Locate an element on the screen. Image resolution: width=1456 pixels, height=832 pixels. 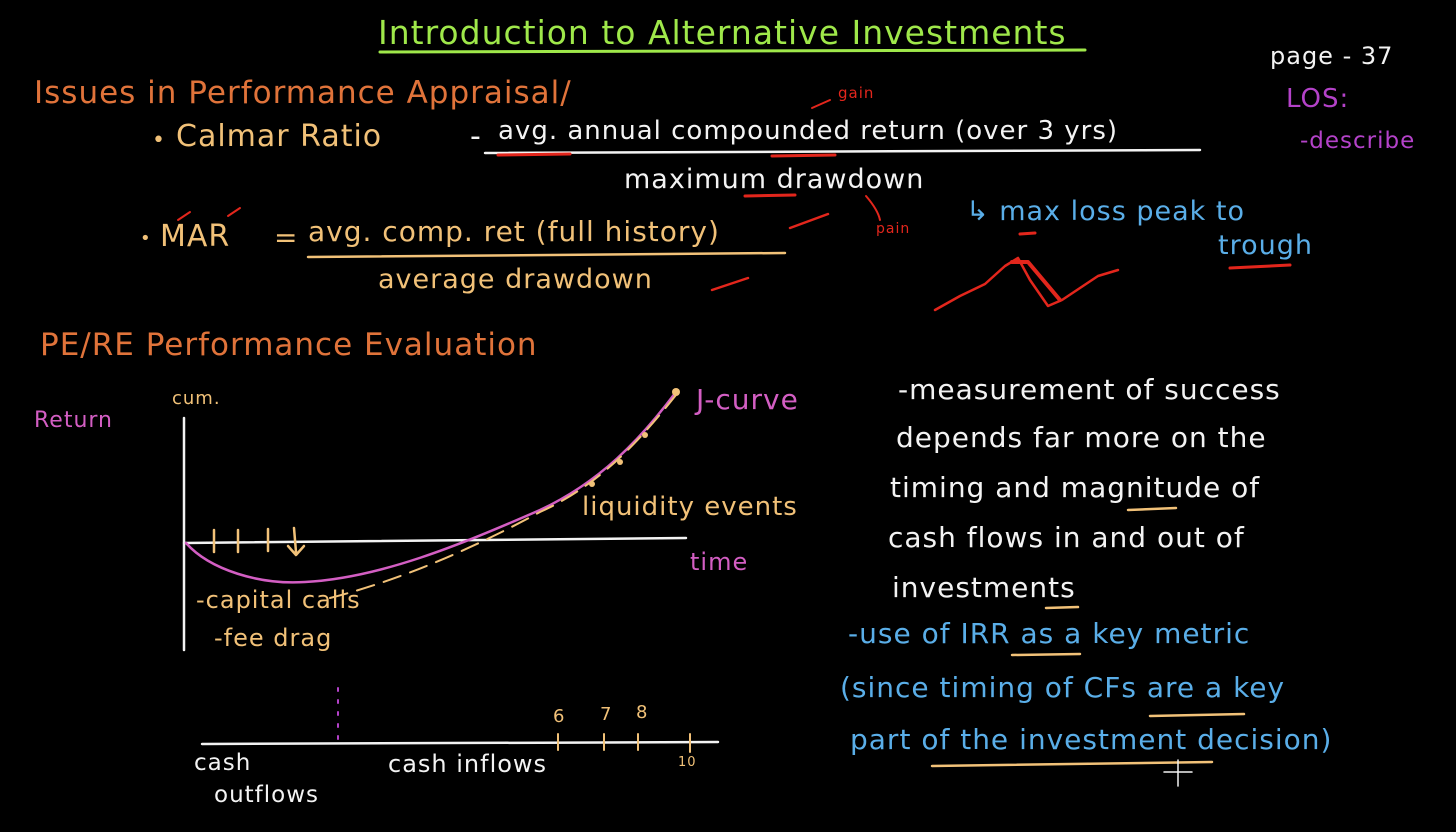
timeline-tick-label-7: 7 is located at coordinates (606, 714).